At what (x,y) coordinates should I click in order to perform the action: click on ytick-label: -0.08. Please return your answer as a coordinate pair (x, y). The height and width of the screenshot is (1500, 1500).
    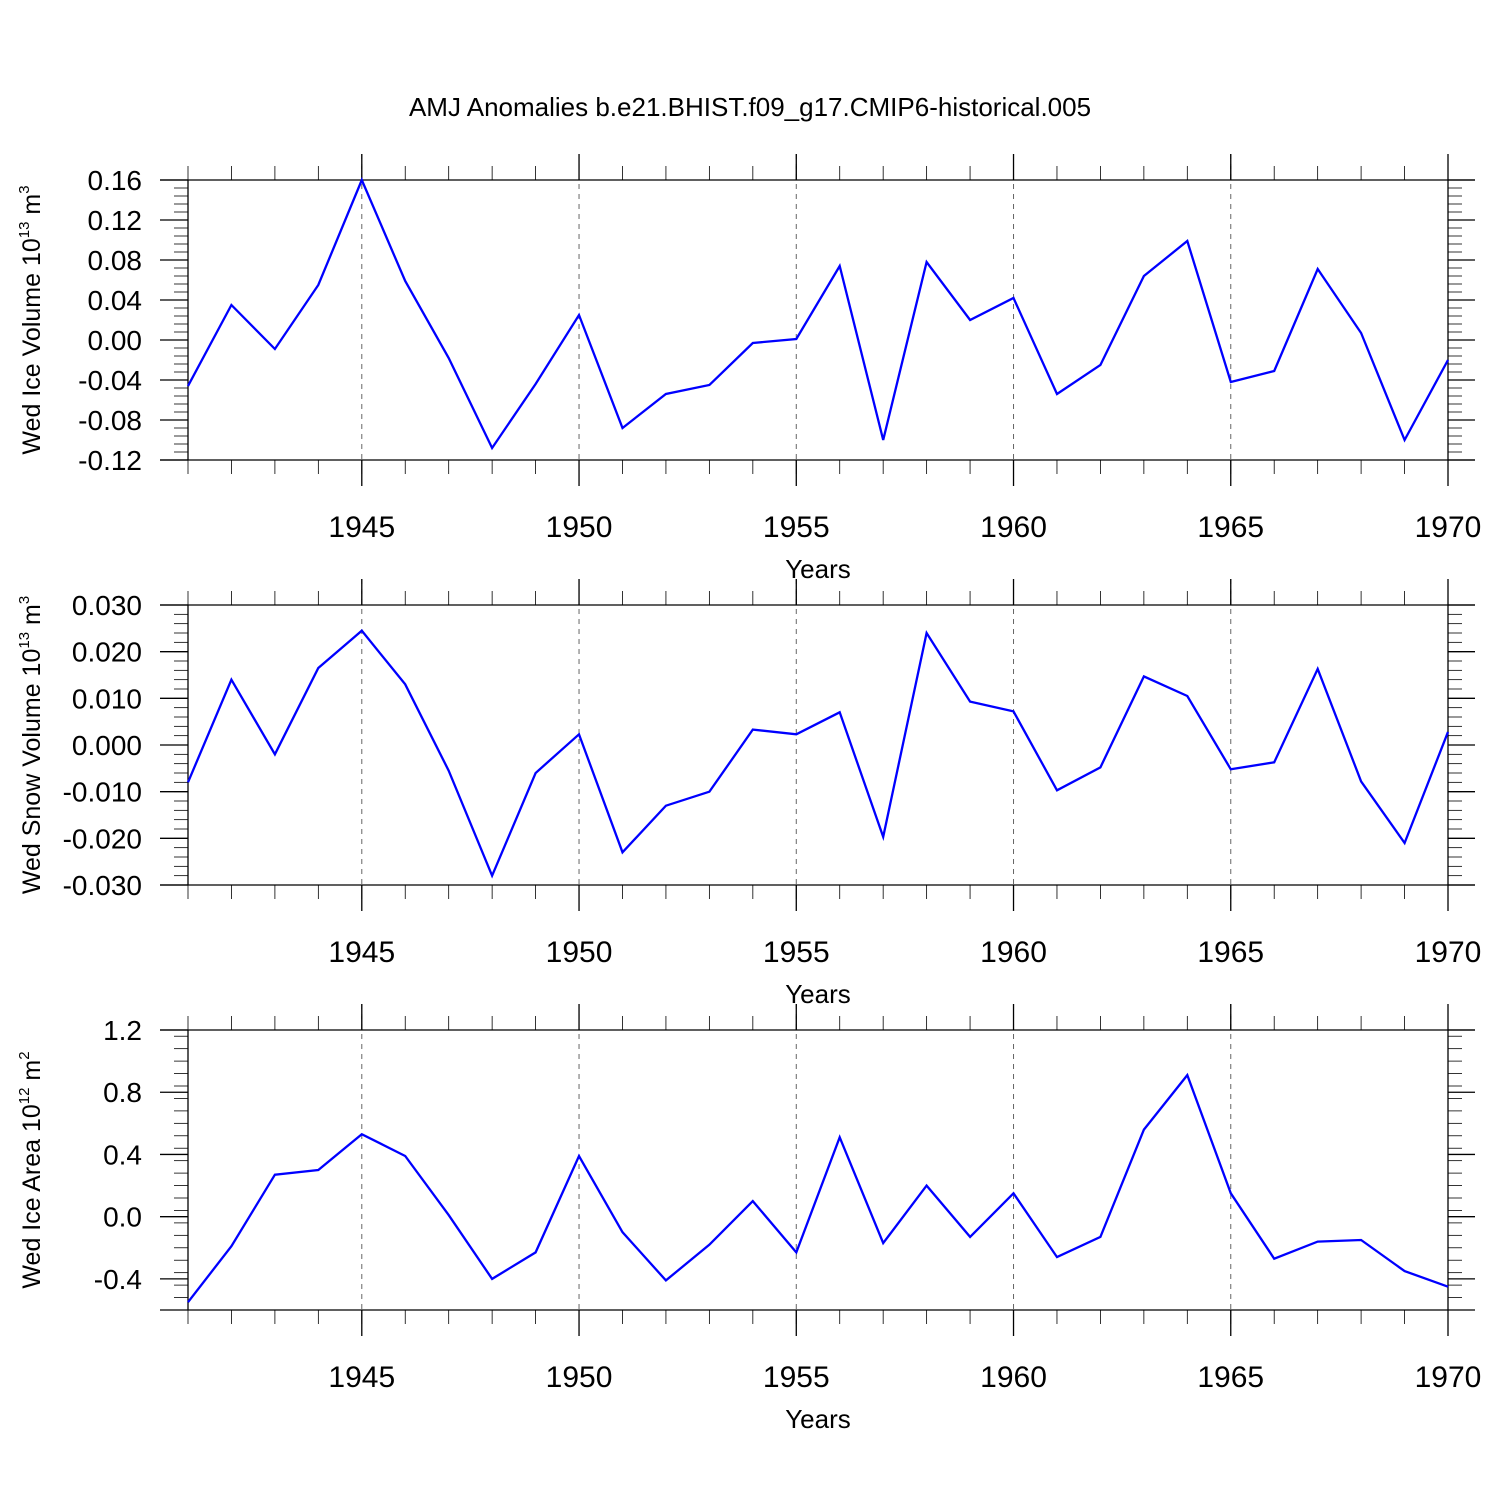
    Looking at the image, I should click on (110, 420).